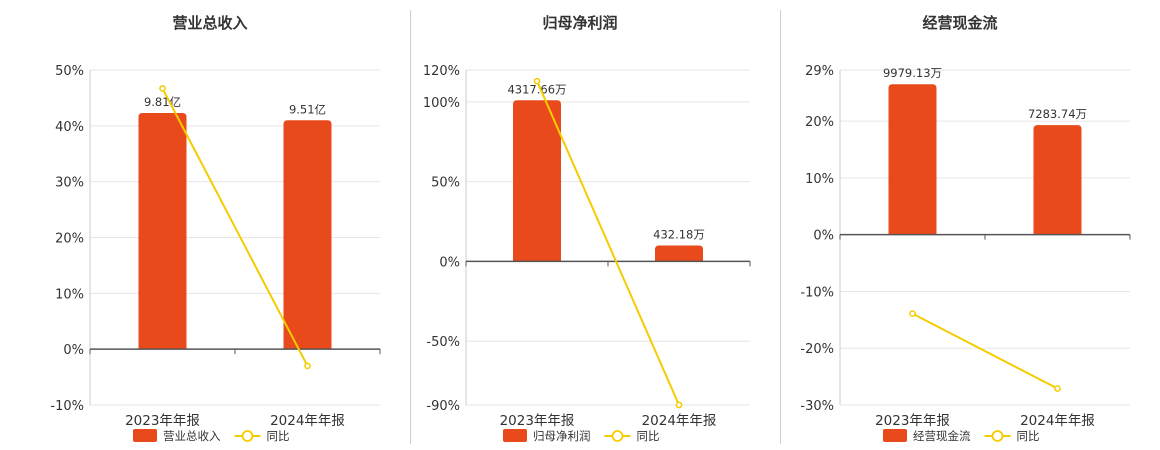 The width and height of the screenshot is (1160, 450). Describe the element at coordinates (209, 23) in the screenshot. I see `chart-title: 营业总收入` at that location.